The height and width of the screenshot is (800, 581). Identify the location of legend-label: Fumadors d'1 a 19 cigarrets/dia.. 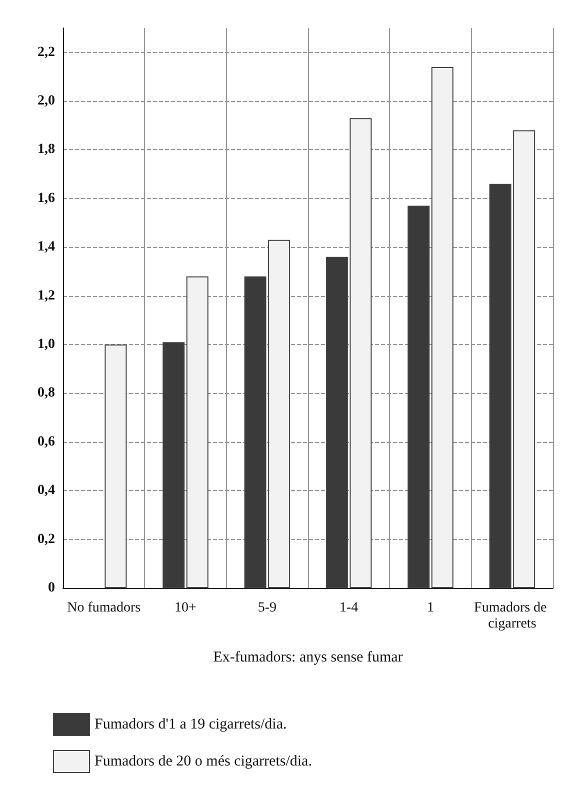
(190, 724).